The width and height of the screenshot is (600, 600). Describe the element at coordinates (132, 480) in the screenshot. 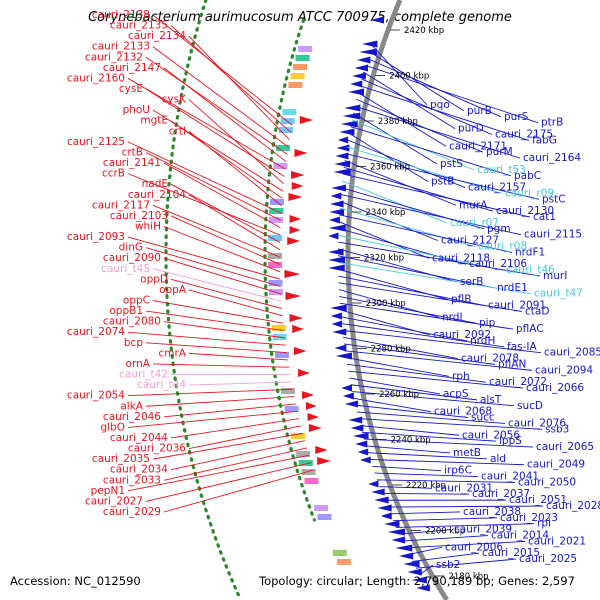

I see `gene-label: cauri_2033` at that location.